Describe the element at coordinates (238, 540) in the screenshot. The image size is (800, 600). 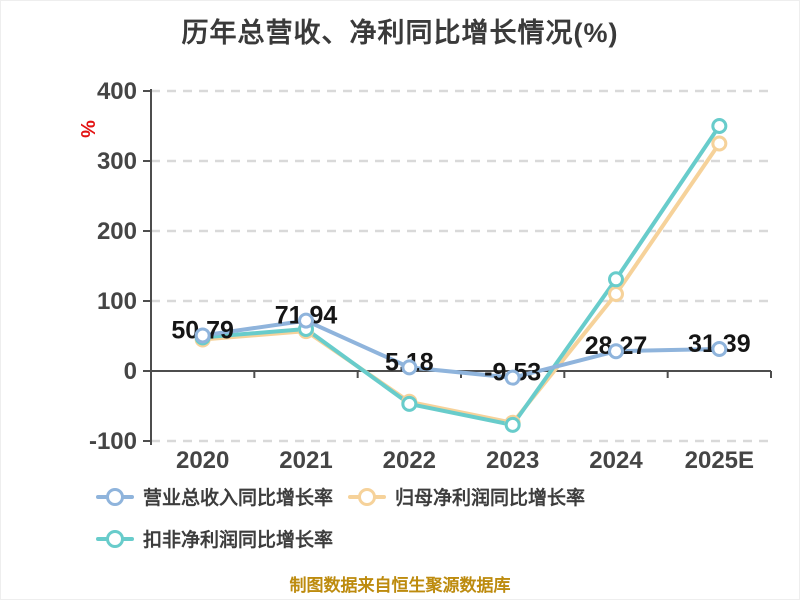
I see `legend-label-non-gaap-net-profit-yoy: 扣非净利润同比增长率` at that location.